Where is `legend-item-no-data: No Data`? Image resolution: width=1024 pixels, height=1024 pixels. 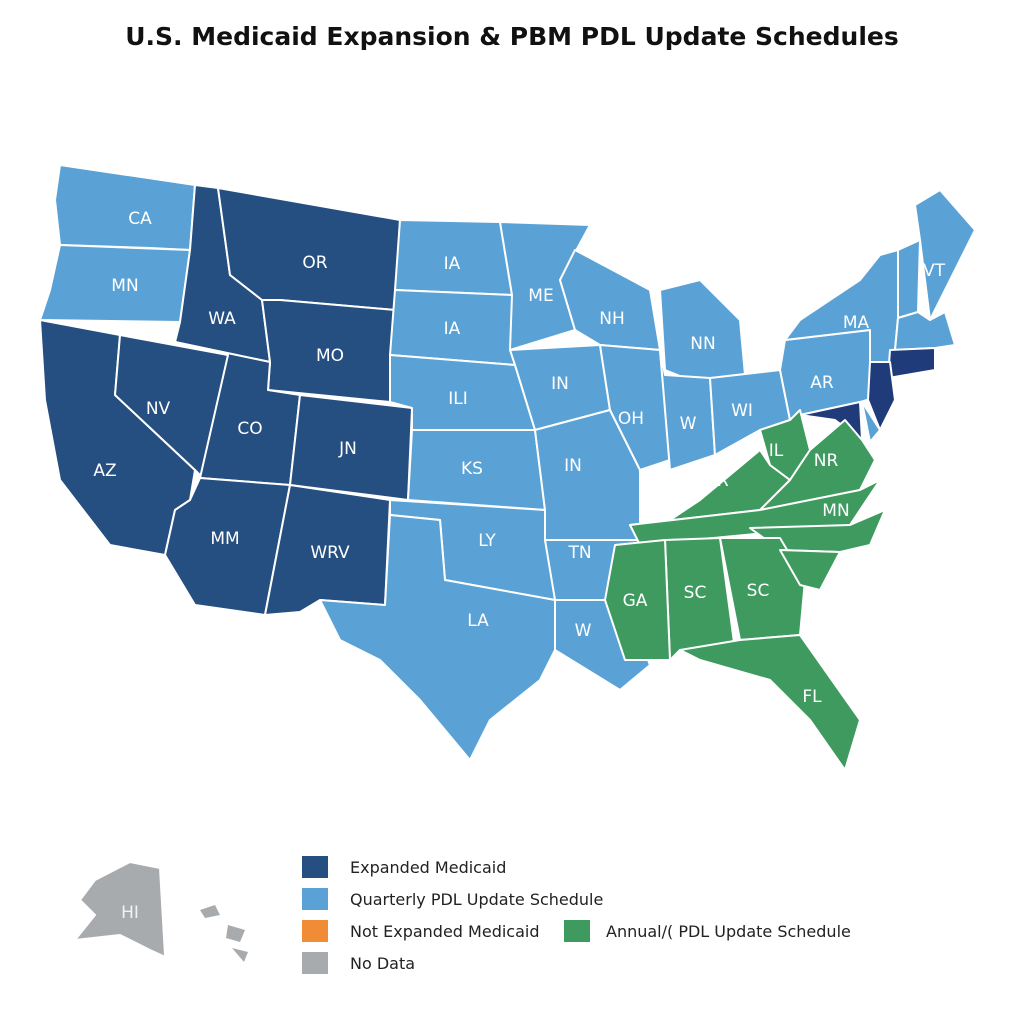
legend-item-no-data: No Data is located at coordinates (358, 963).